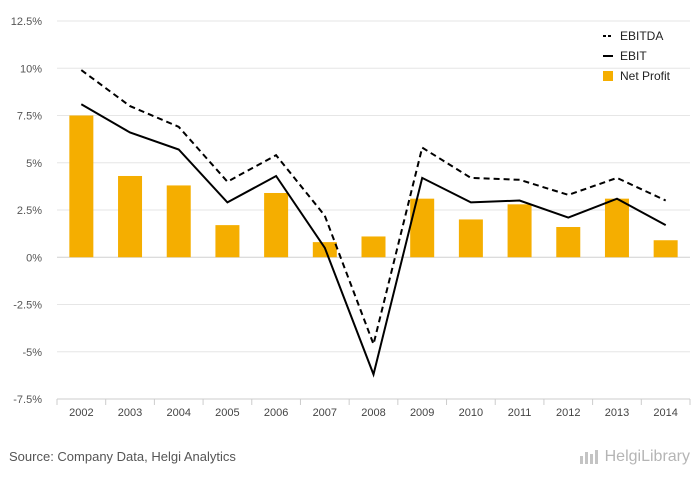 The width and height of the screenshot is (700, 483). I want to click on x-tick-label: 2012, so click(568, 413).